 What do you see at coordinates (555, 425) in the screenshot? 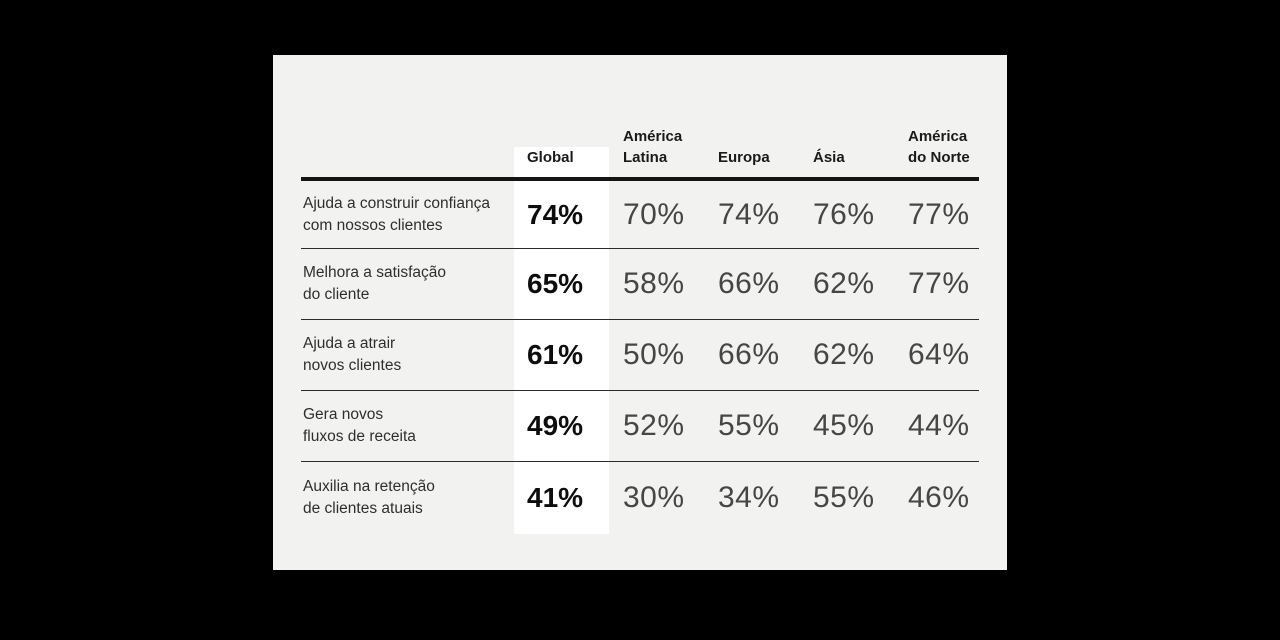
I see `value-global: 49%` at bounding box center [555, 425].